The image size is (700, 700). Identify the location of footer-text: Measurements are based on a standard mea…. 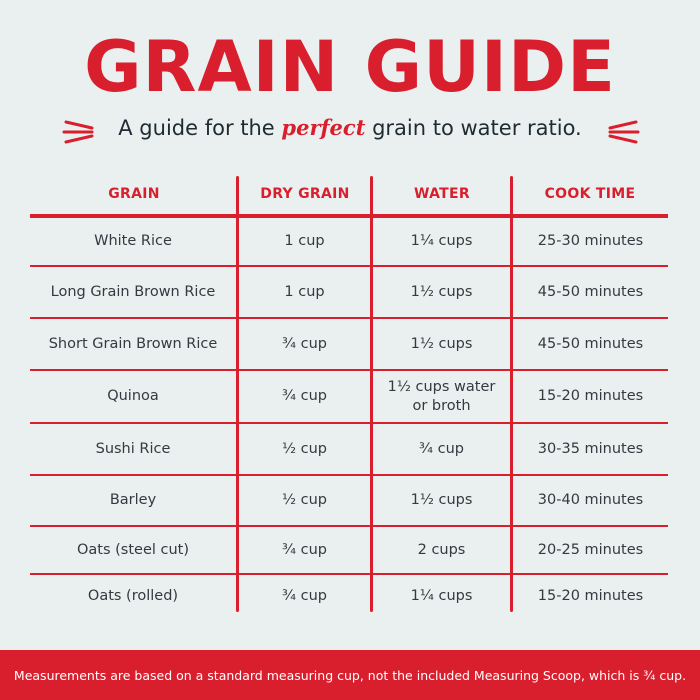
(350, 675).